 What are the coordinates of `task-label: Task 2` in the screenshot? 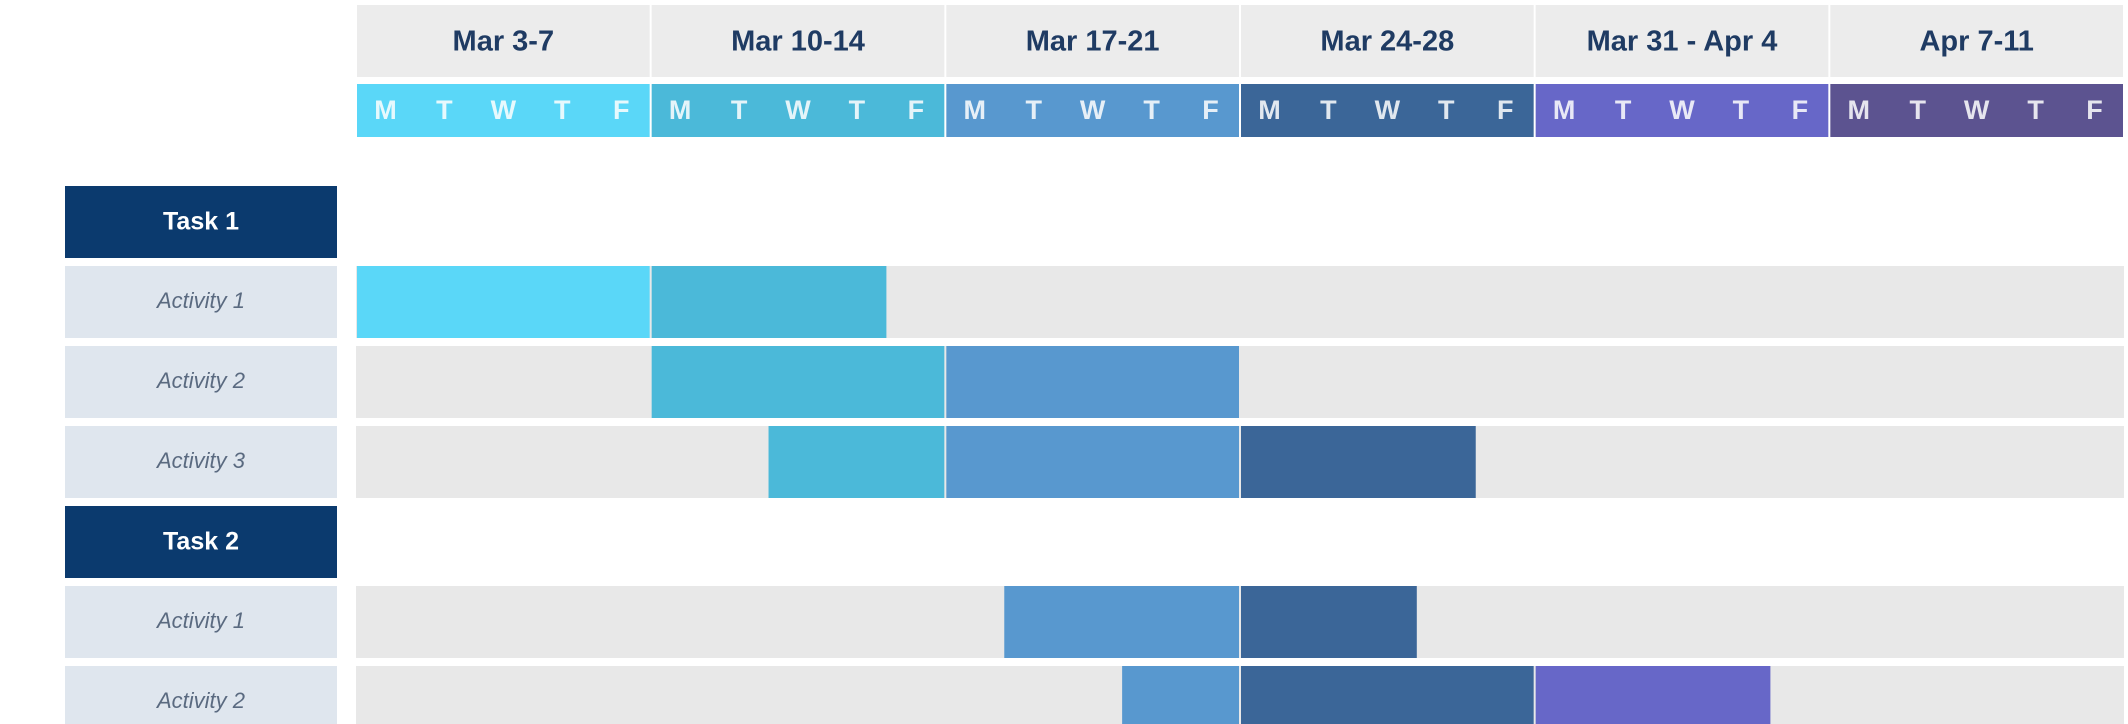 It's located at (201, 542).